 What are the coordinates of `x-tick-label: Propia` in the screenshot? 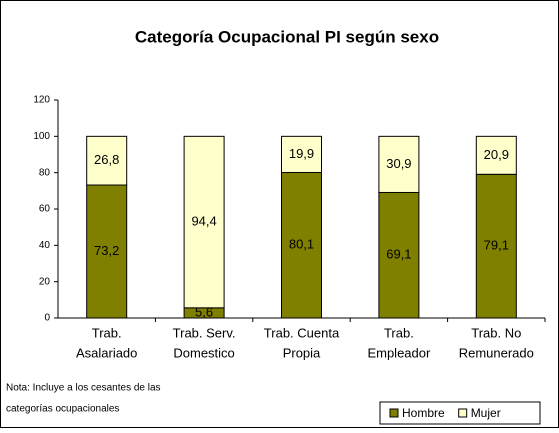 It's located at (302, 352).